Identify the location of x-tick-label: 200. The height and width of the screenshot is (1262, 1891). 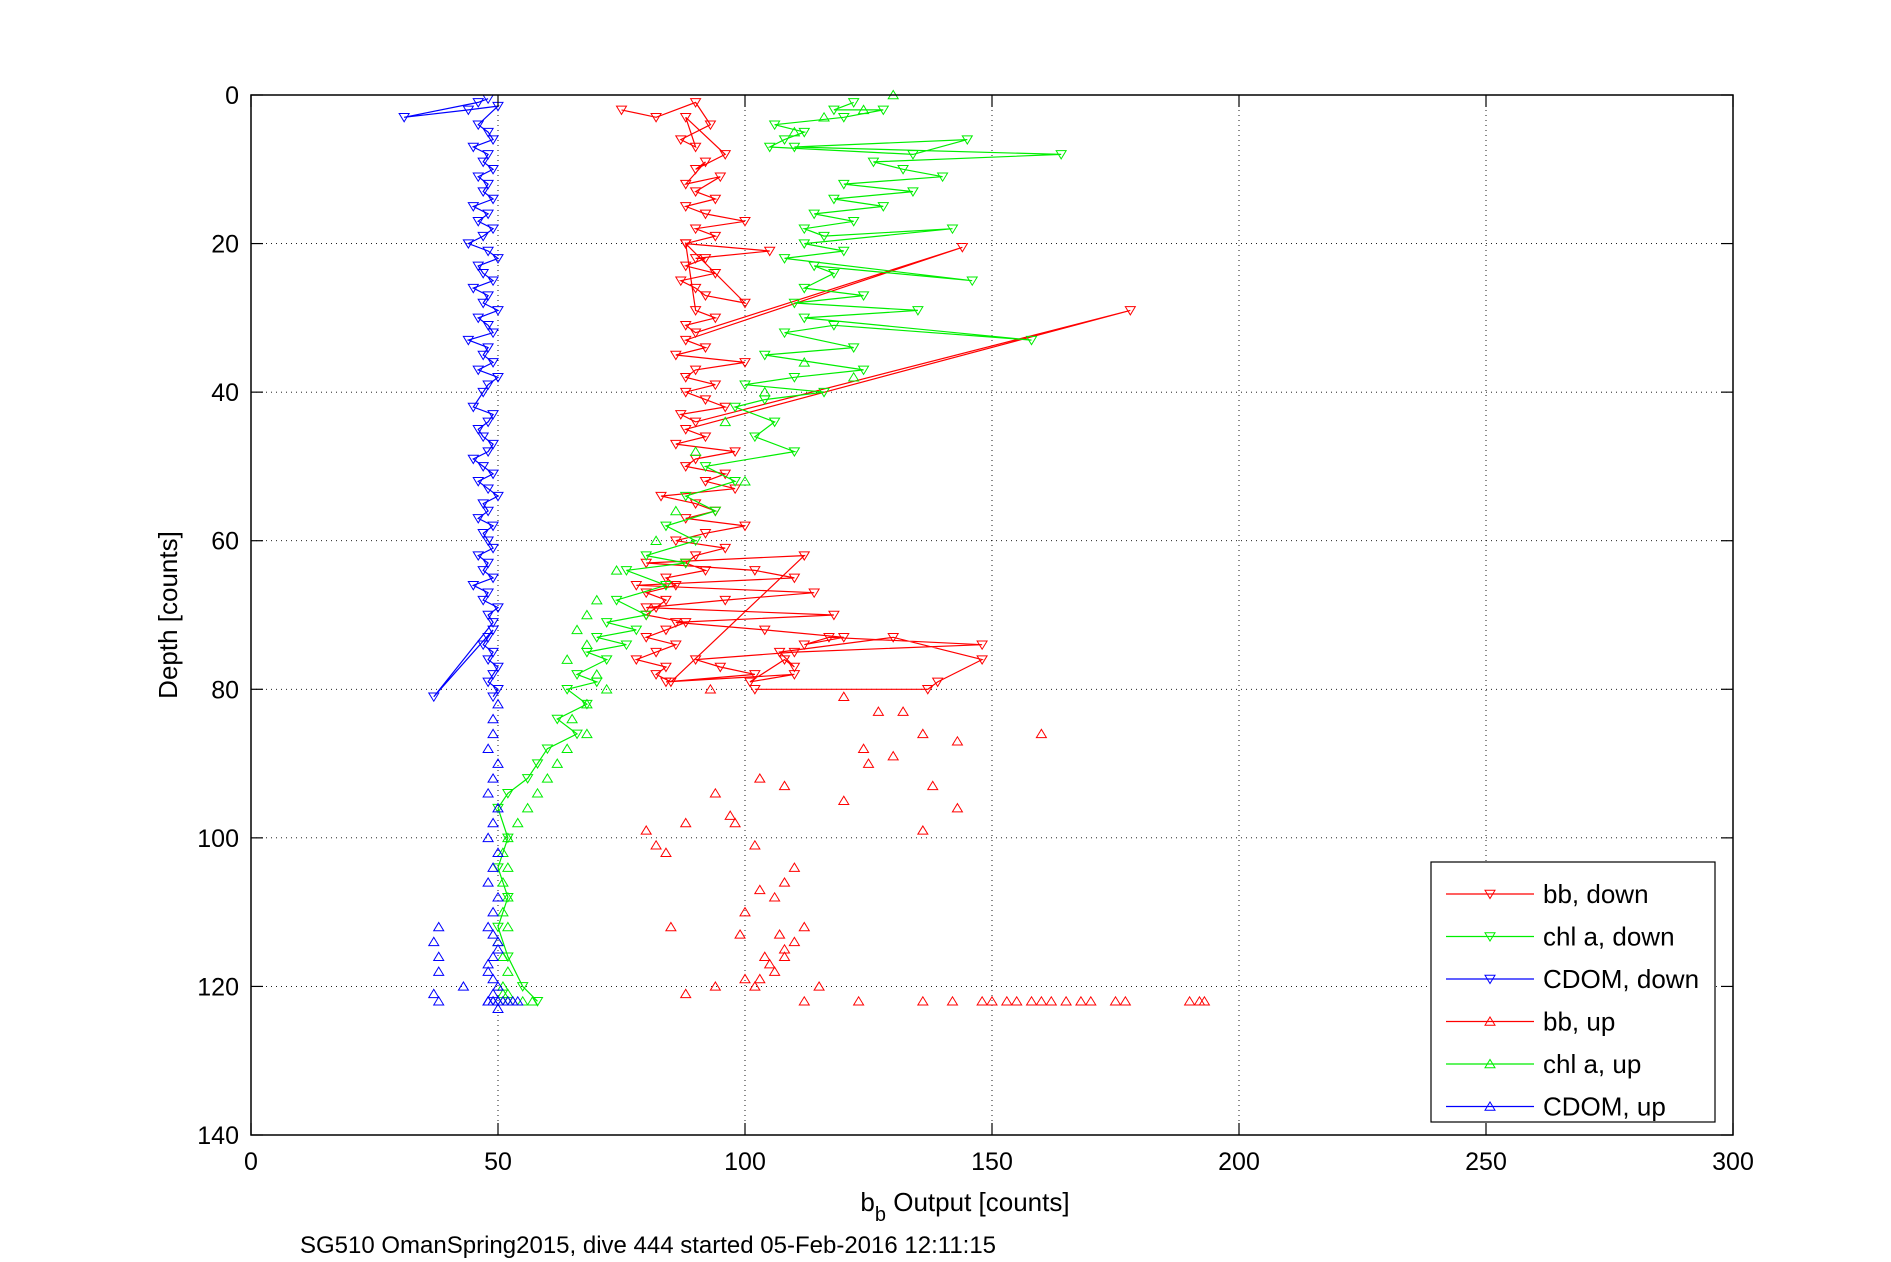
(1239, 1162).